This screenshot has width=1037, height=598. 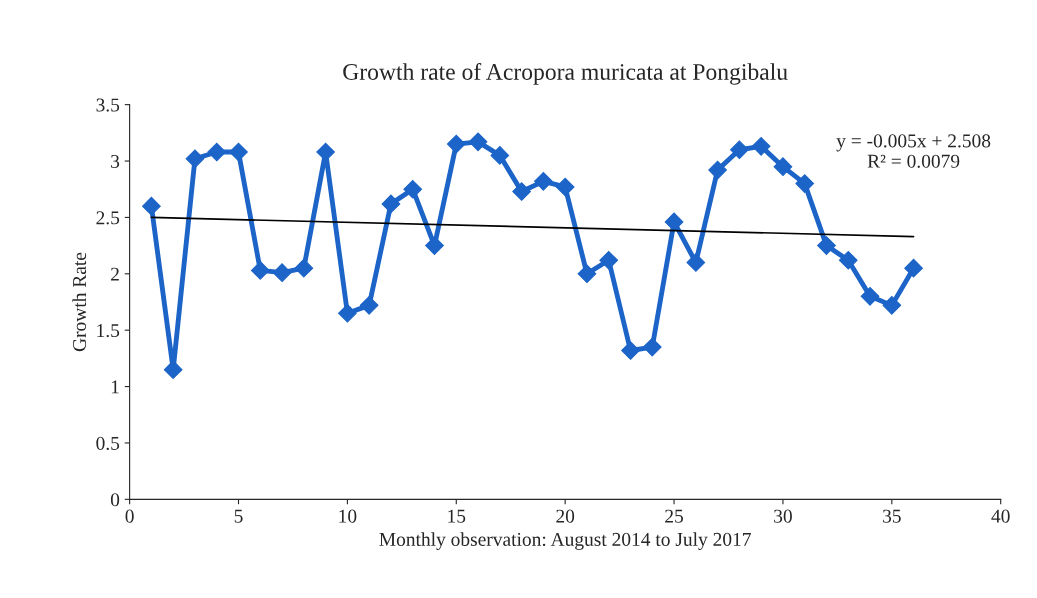 What do you see at coordinates (783, 516) in the screenshot?
I see `x-tick-label: 30` at bounding box center [783, 516].